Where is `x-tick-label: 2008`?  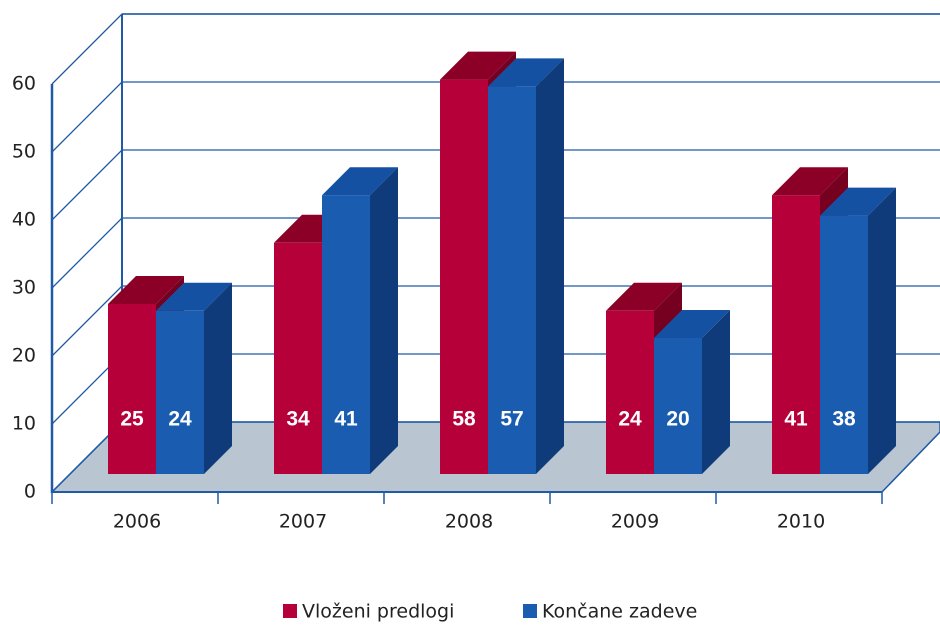 x-tick-label: 2008 is located at coordinates (469, 522).